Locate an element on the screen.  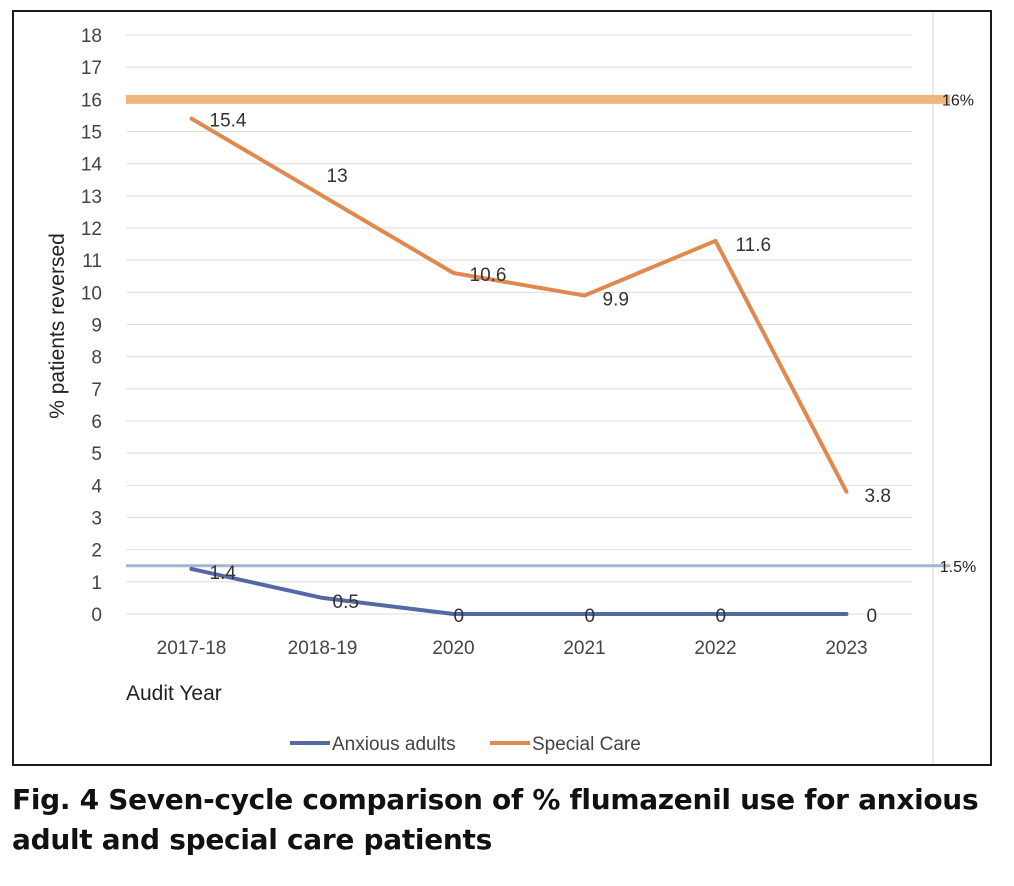
data-label: 11.6 is located at coordinates (754, 245).